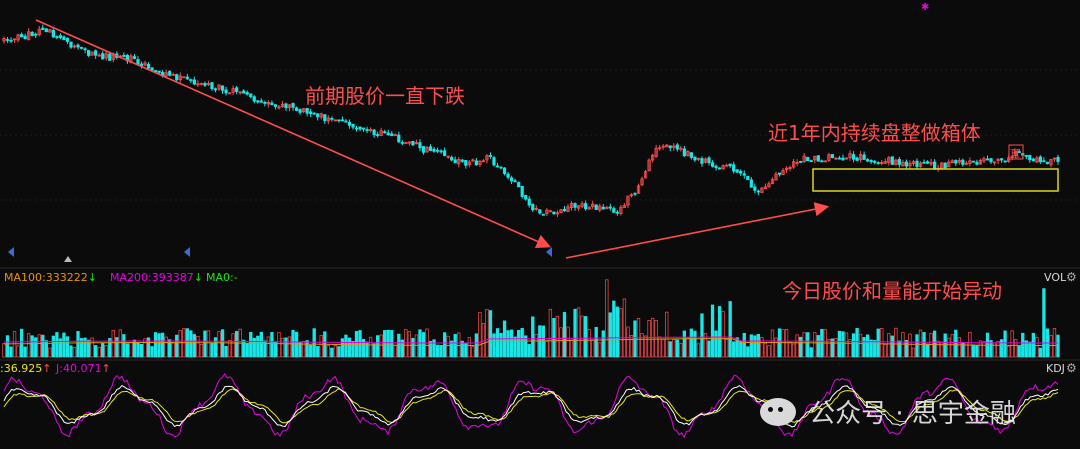 Image resolution: width=1080 pixels, height=449 pixels. I want to click on spike-marker-label: 直, so click(1015, 154).